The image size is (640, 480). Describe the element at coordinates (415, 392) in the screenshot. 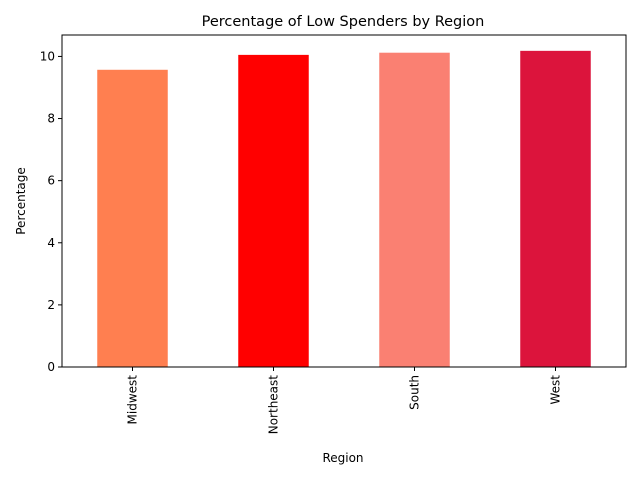

I see `x-tick-label: South` at that location.